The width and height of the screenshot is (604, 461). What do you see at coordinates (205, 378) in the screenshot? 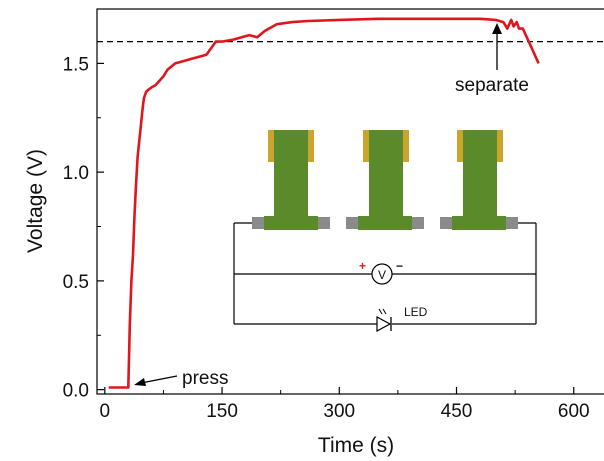
I see `press-label: press` at bounding box center [205, 378].